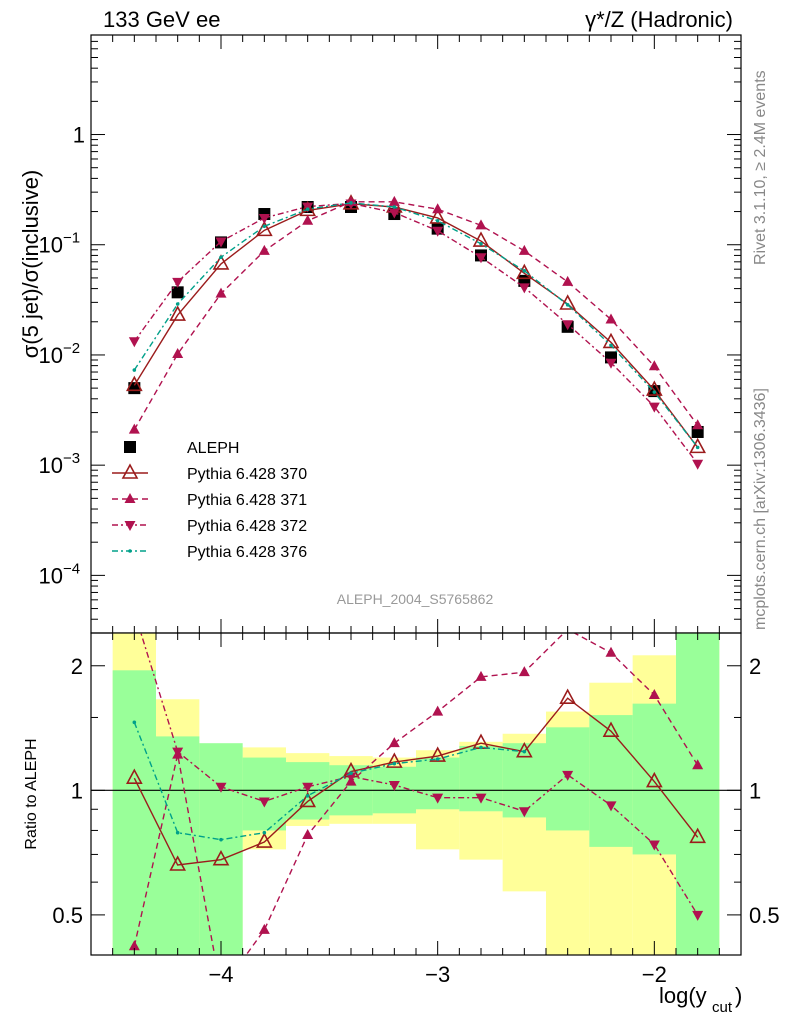 This screenshot has width=786, height=1024. Describe the element at coordinates (71, 348) in the screenshot. I see `main-ytick-exponent: −2` at that location.